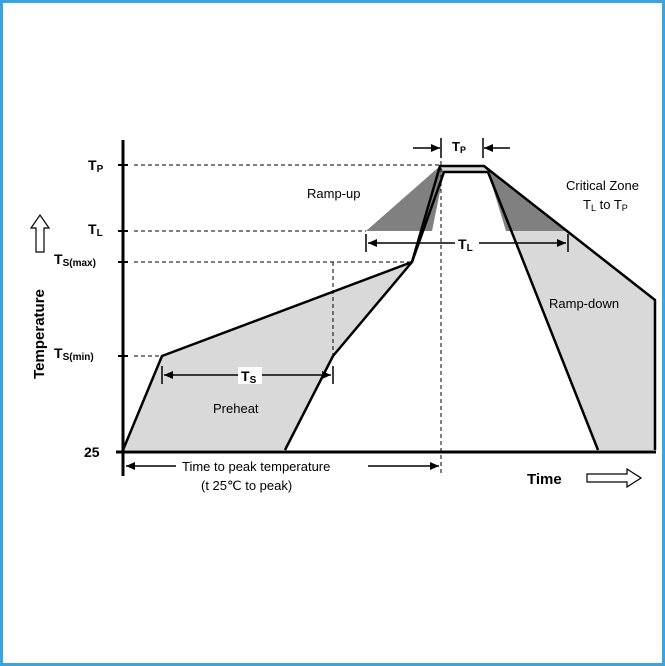 This screenshot has width=665, height=666. I want to click on time-direction-arrow, so click(614, 478).